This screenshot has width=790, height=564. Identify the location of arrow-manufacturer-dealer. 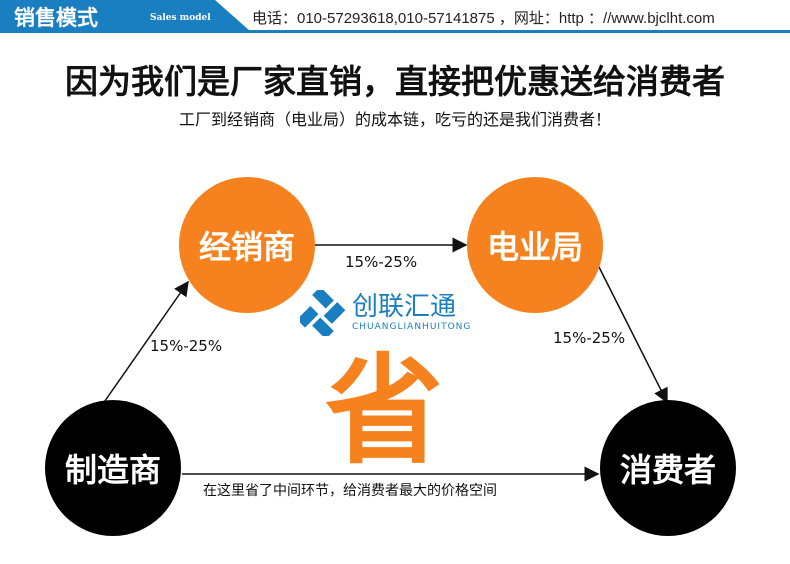
(144, 344).